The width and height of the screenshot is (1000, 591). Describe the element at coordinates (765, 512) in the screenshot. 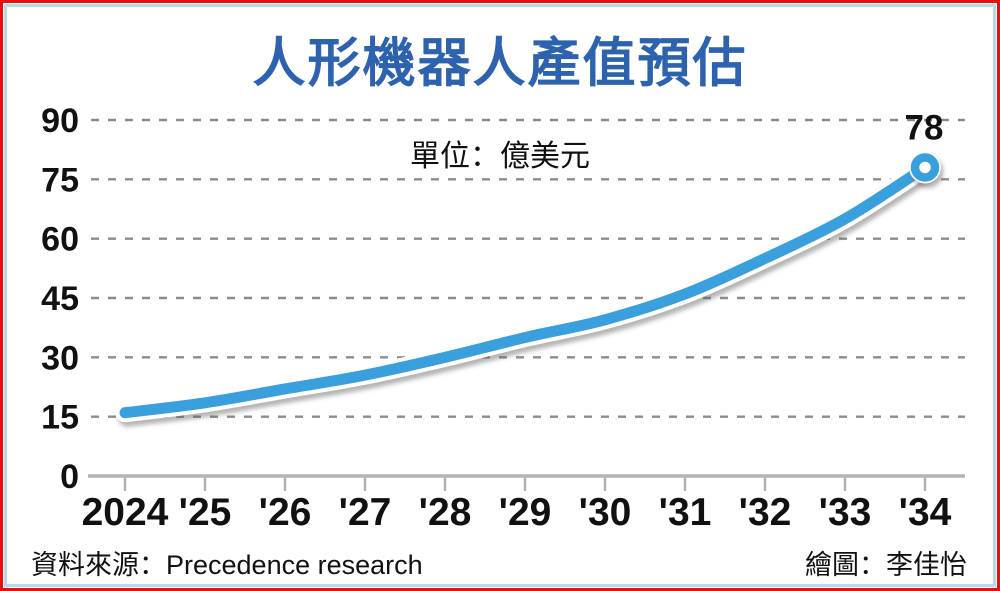

I see `x-tick-label: '32` at that location.